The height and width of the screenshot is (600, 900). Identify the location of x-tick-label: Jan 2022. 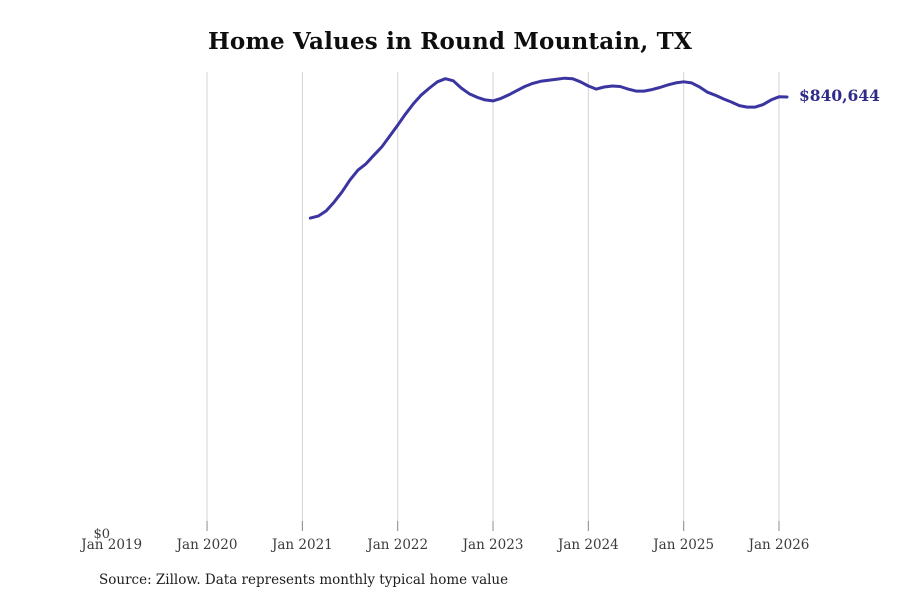
(398, 545).